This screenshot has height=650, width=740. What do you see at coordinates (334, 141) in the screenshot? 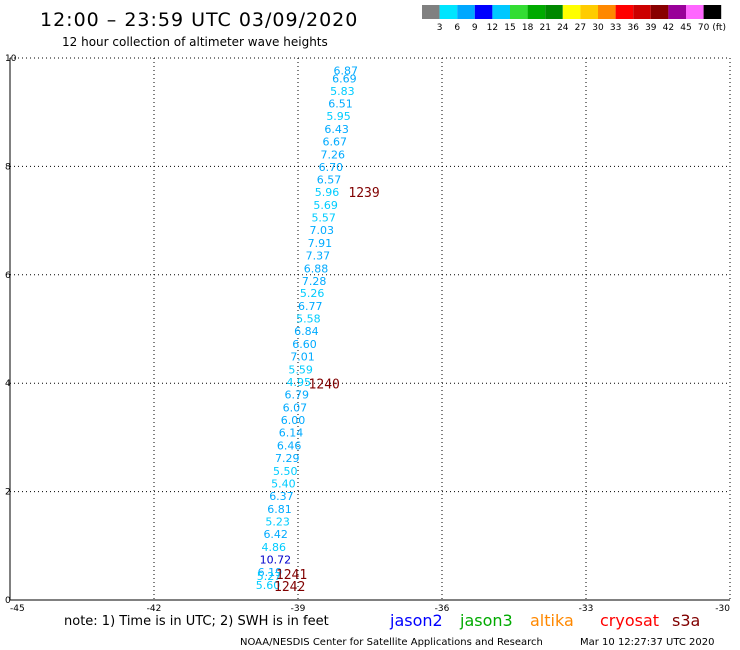
I see `wave-height-label: 6.67` at bounding box center [334, 141].